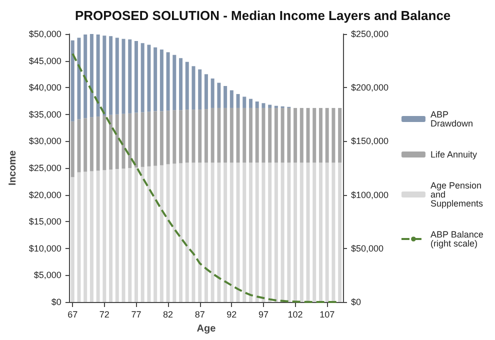  What do you see at coordinates (263, 315) in the screenshot?
I see `x-tick-label: 97` at bounding box center [263, 315].